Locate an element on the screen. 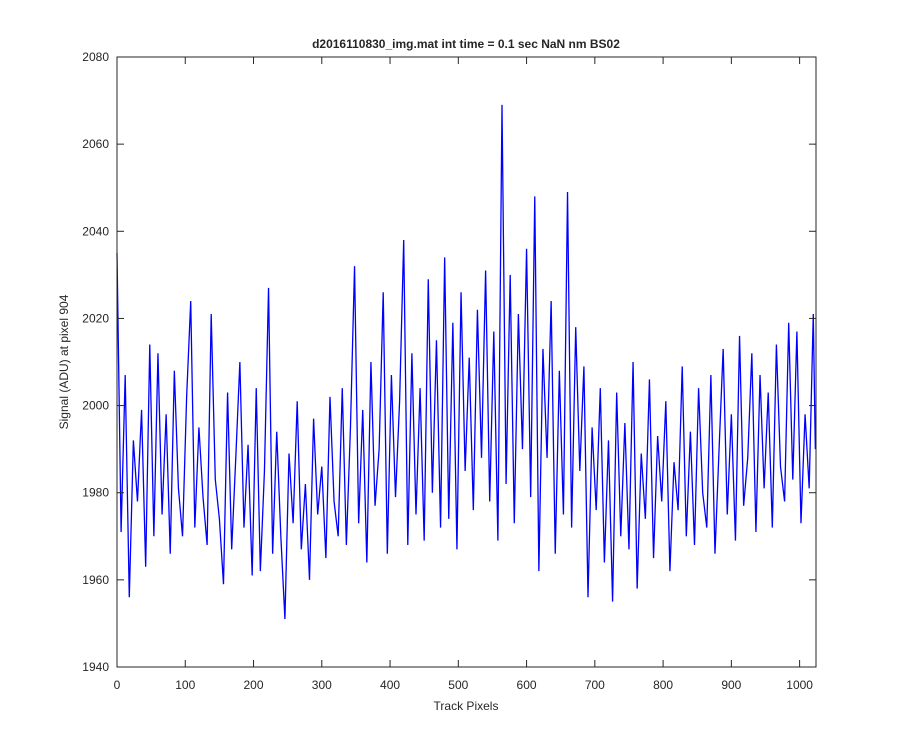  x-tick-label: 800 is located at coordinates (663, 685).